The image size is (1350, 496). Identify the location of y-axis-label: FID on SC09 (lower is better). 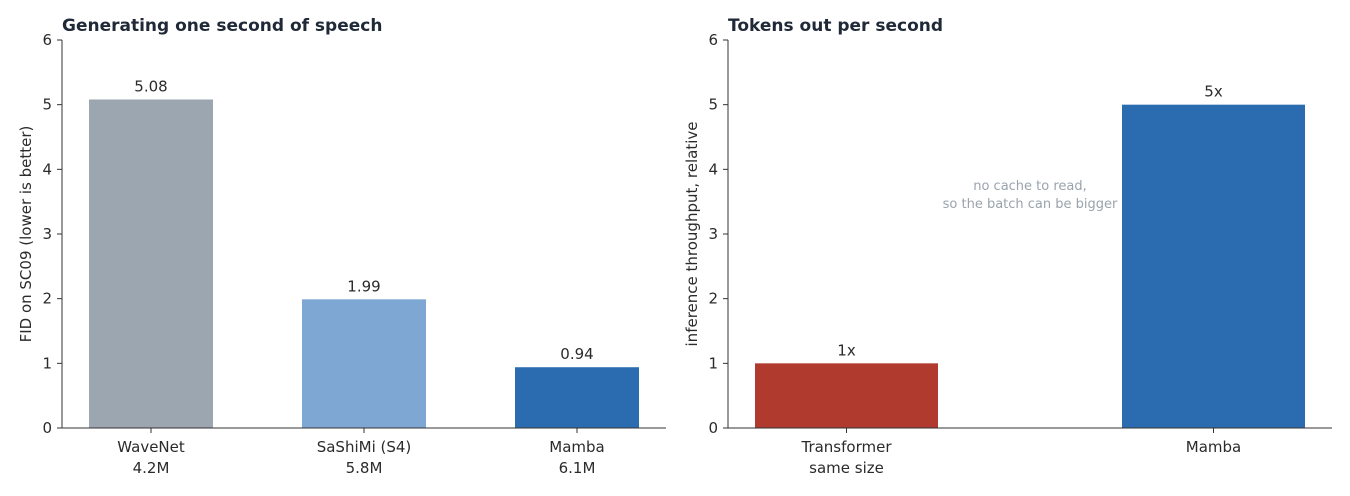
(26, 234).